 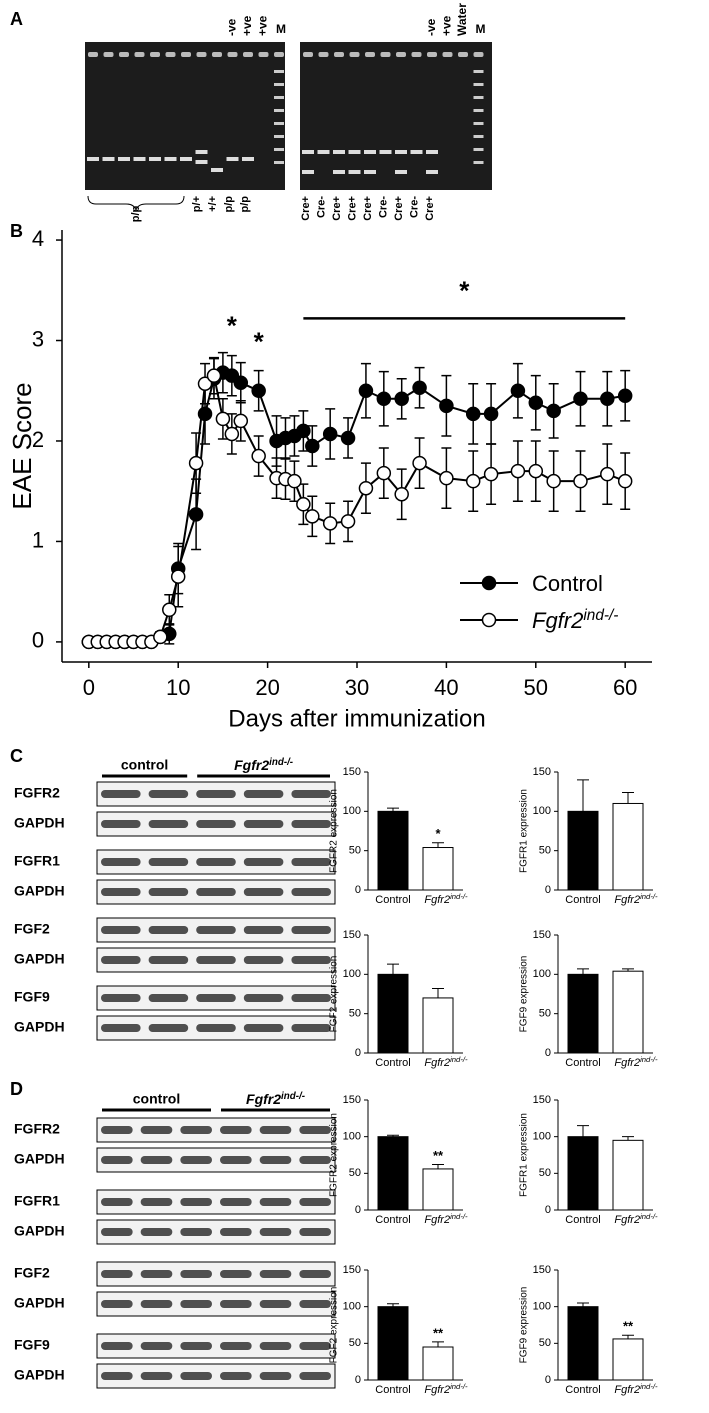 What do you see at coordinates (32, 1345) in the screenshot?
I see `blot-label: FGF9` at bounding box center [32, 1345].